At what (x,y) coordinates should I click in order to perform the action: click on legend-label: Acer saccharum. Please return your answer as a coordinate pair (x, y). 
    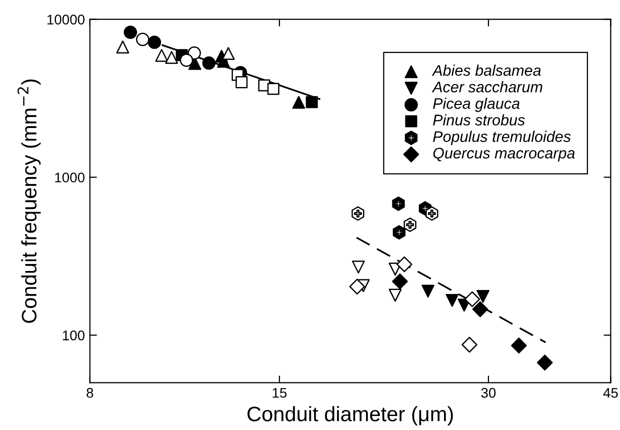
    Looking at the image, I should click on (487, 86).